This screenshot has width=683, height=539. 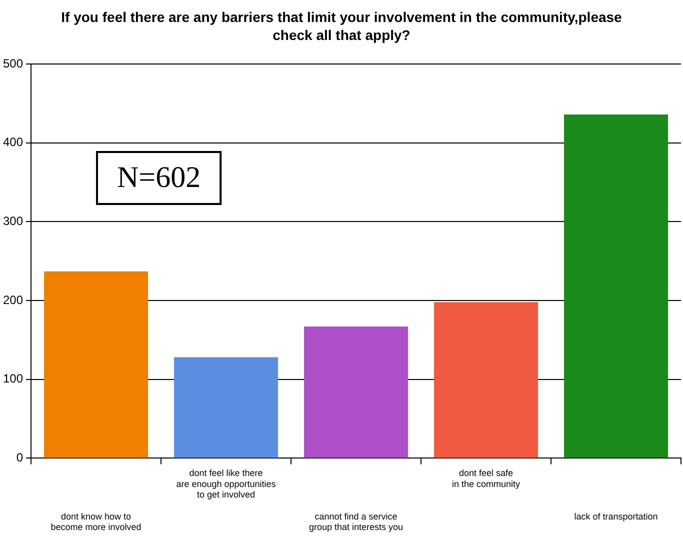 I want to click on annotation: N=602, so click(x=159, y=177).